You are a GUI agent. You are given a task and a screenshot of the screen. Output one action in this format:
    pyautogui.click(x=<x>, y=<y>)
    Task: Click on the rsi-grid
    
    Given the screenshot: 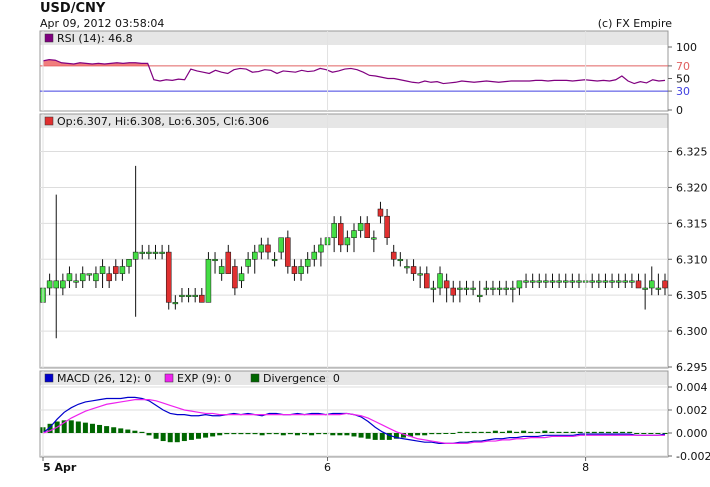 What is the action you would take?
    pyautogui.click(x=354, y=78)
    